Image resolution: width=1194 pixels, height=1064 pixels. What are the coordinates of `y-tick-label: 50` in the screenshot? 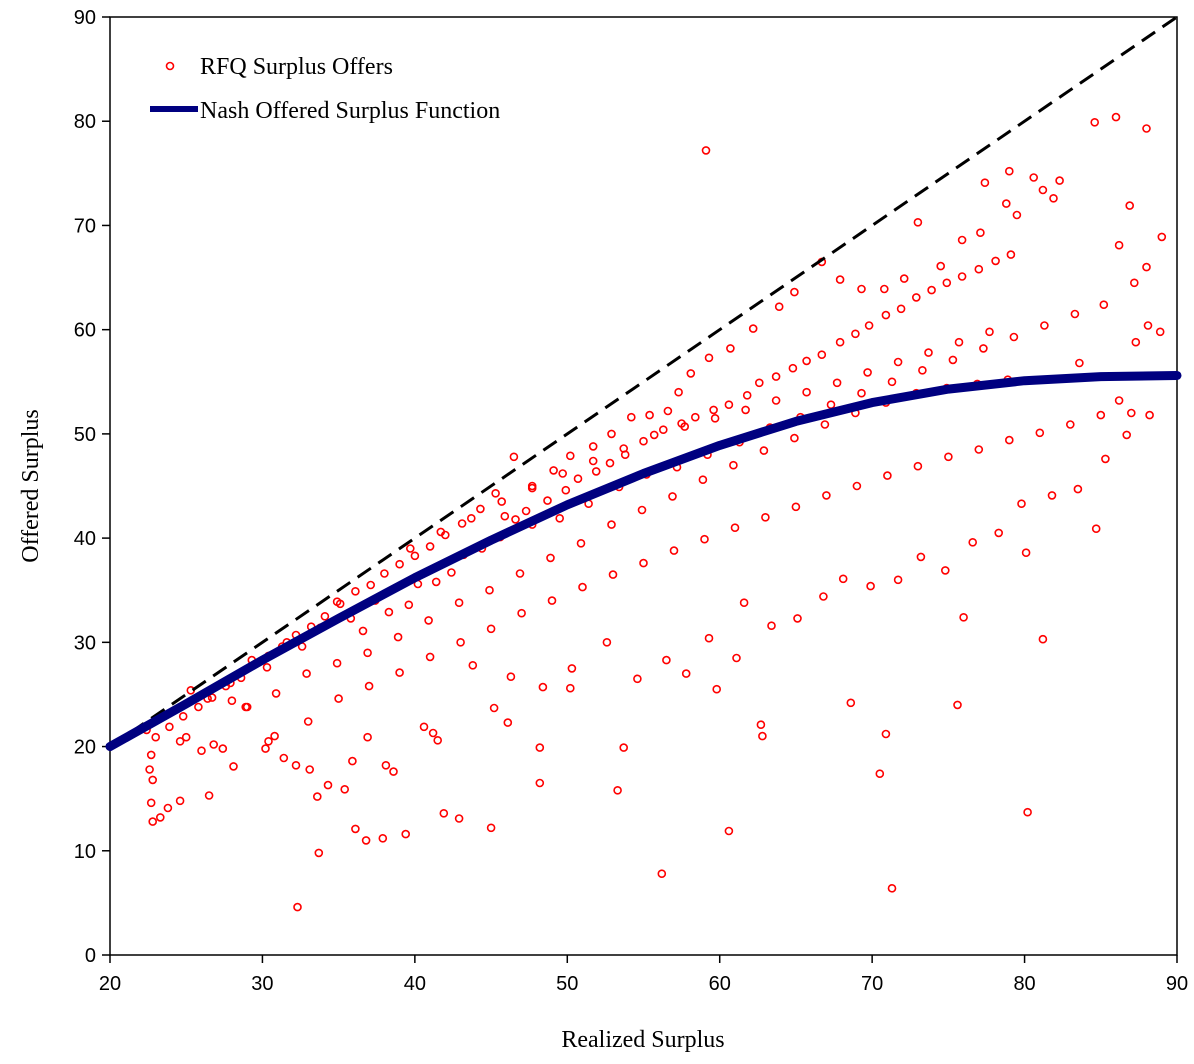 It's located at (85, 435).